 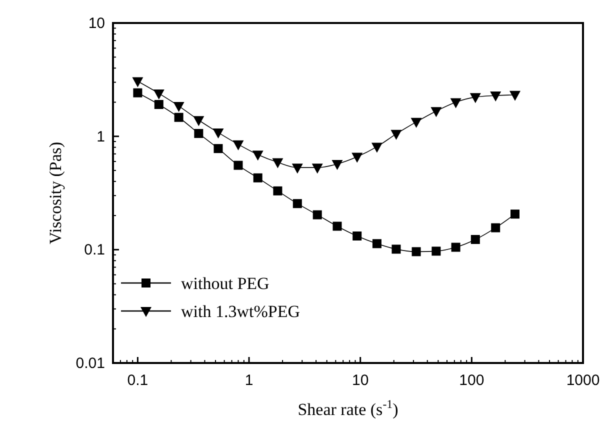 I want to click on y-tick-label: 10, so click(x=96, y=23).